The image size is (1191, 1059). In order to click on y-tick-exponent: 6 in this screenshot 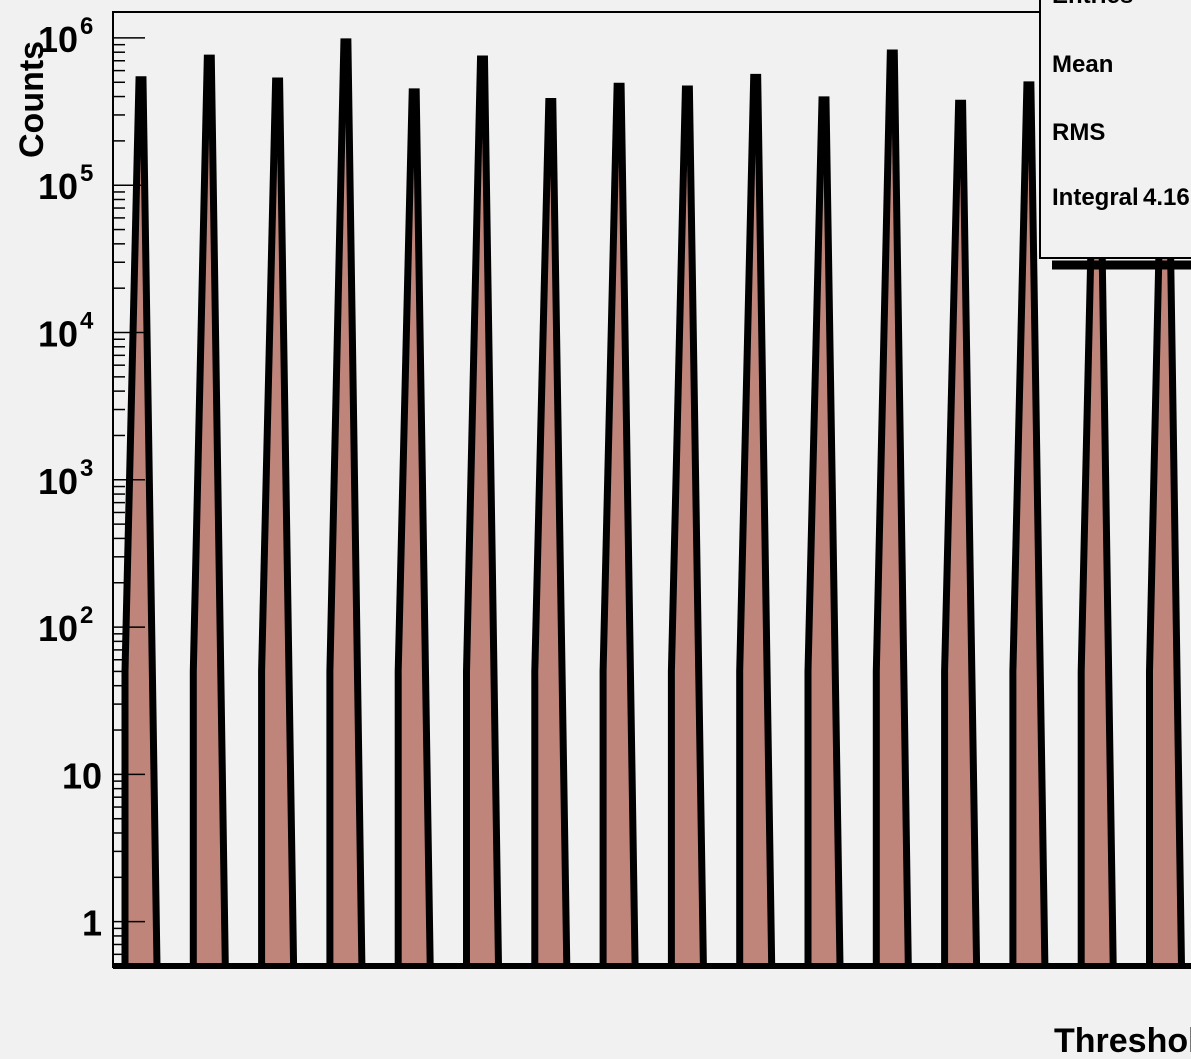, I will do `click(86, 26)`.